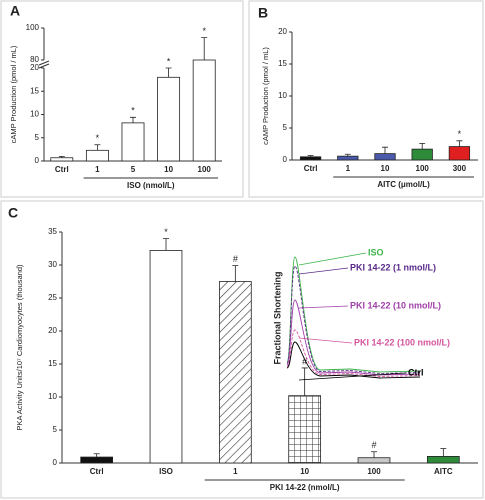 The image size is (485, 500). I want to click on y-tick-label: 25, so click(52, 297).